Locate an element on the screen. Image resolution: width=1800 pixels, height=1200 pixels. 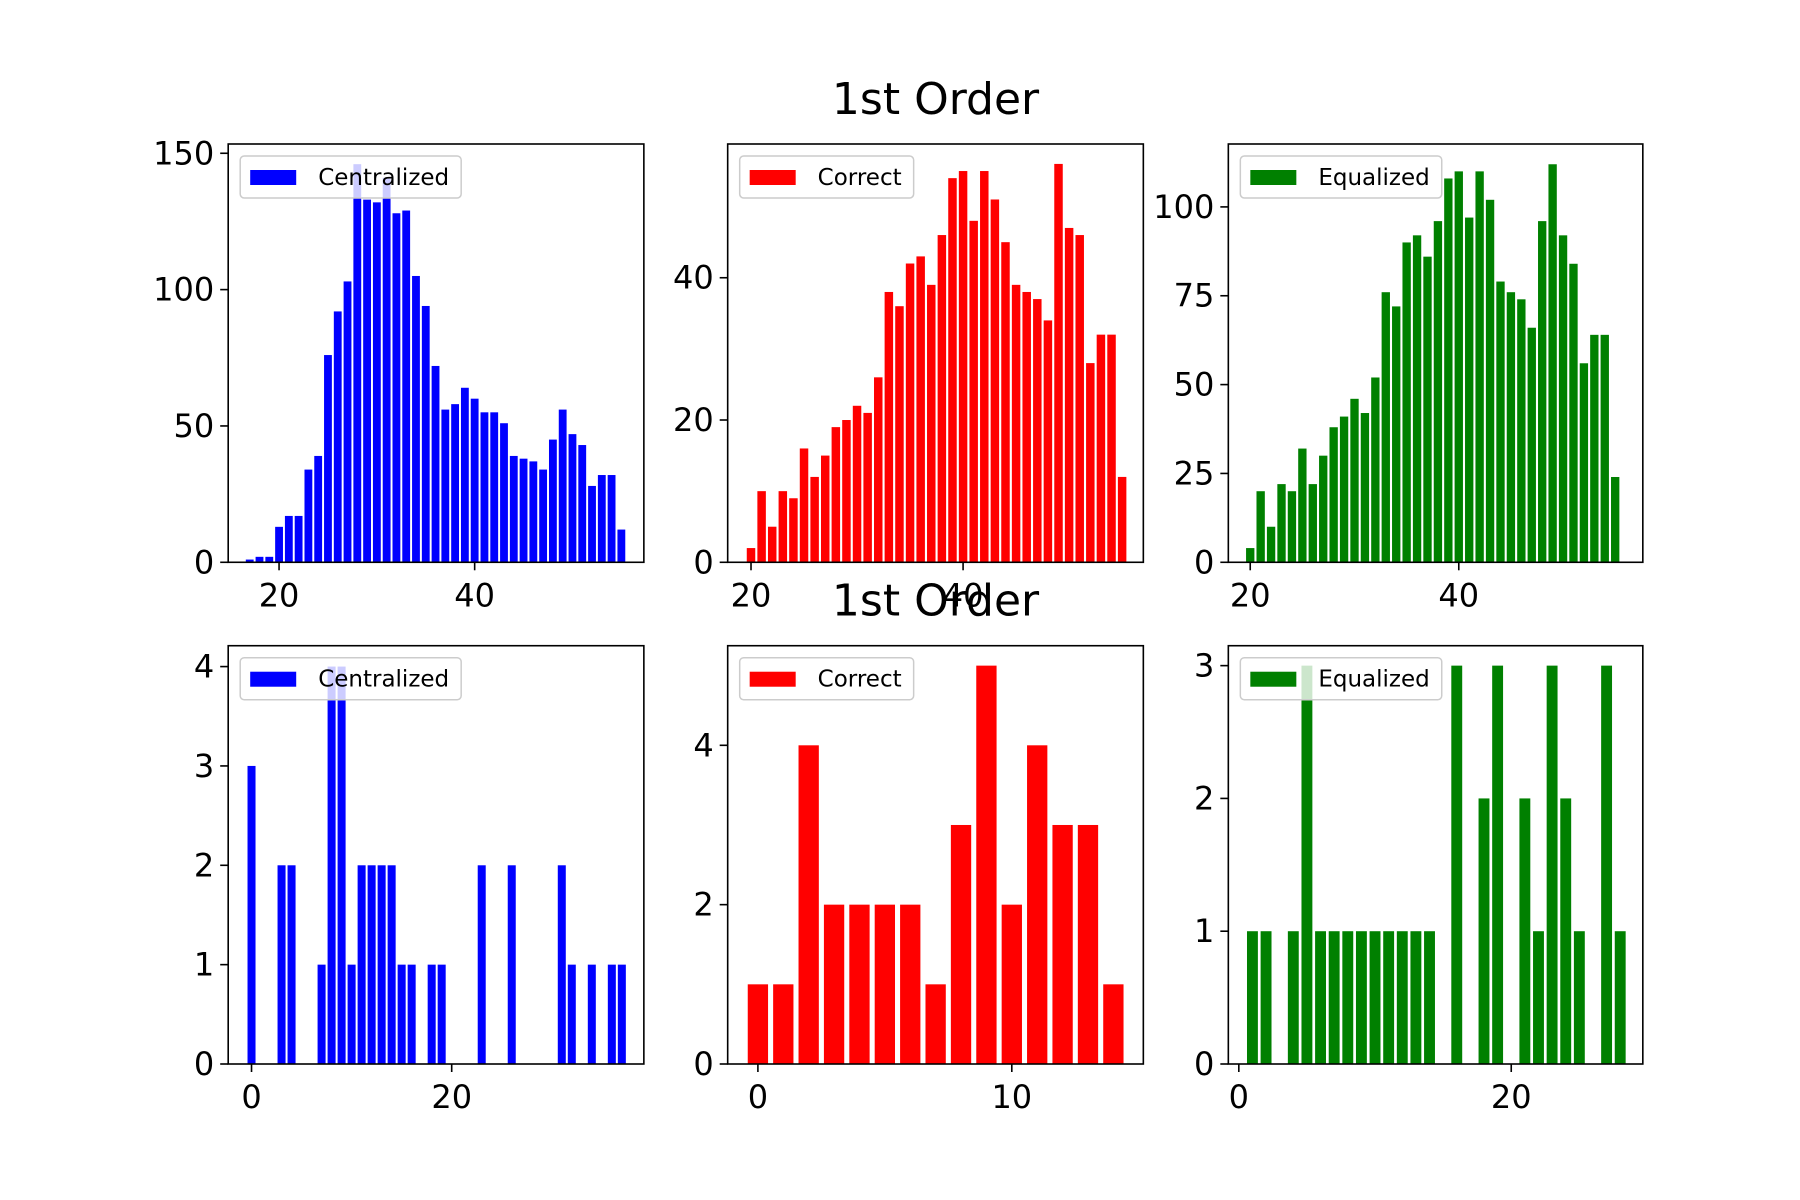
legend-label: Centralized is located at coordinates (383, 178).